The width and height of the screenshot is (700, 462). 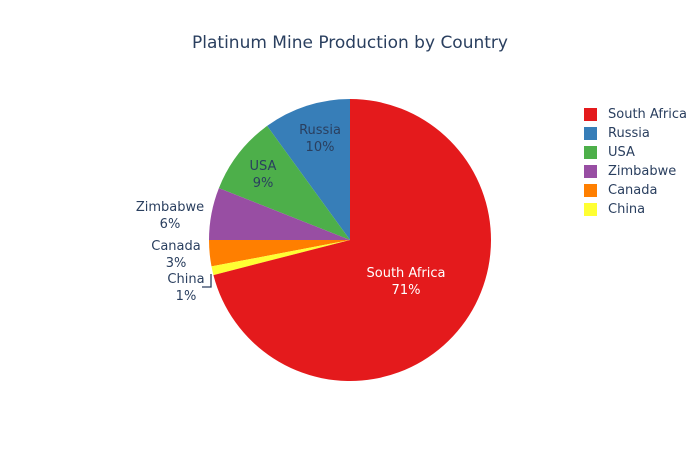 What do you see at coordinates (170, 207) in the screenshot?
I see `slice-name: Zimbabwe` at bounding box center [170, 207].